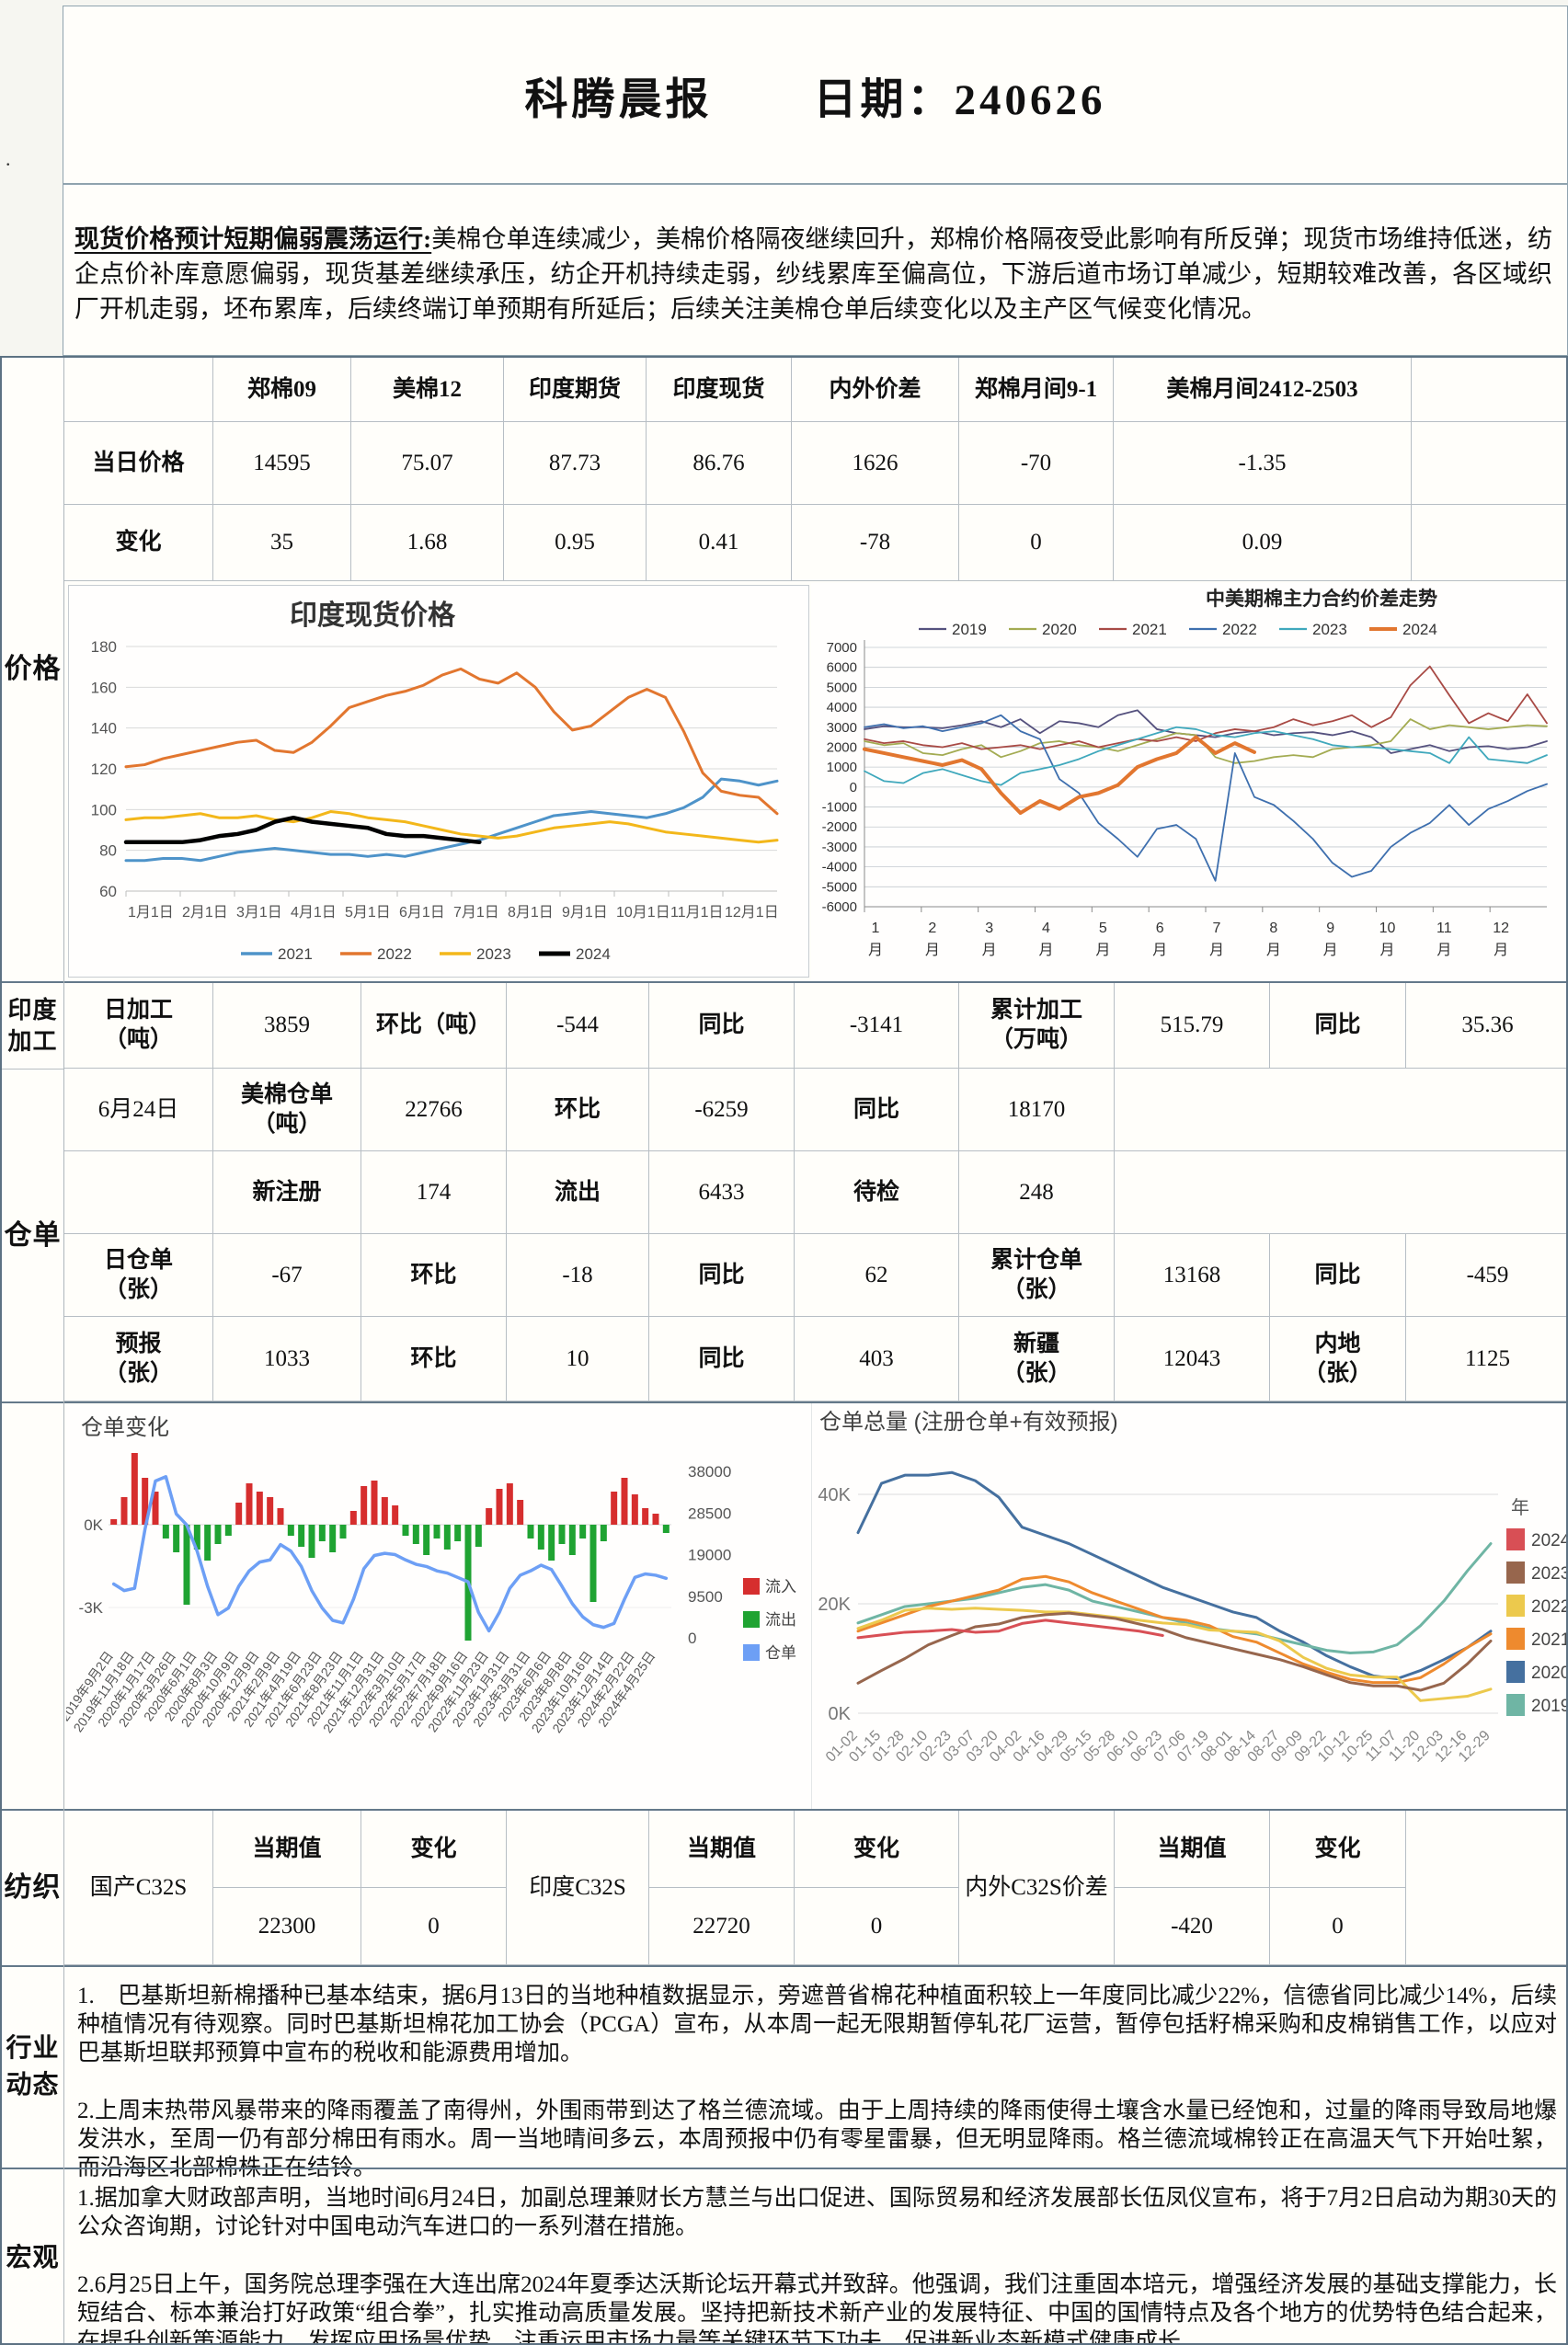 The image size is (1568, 2345). What do you see at coordinates (138, 1110) in the screenshot?
I see `table-cell: 6月24日` at bounding box center [138, 1110].